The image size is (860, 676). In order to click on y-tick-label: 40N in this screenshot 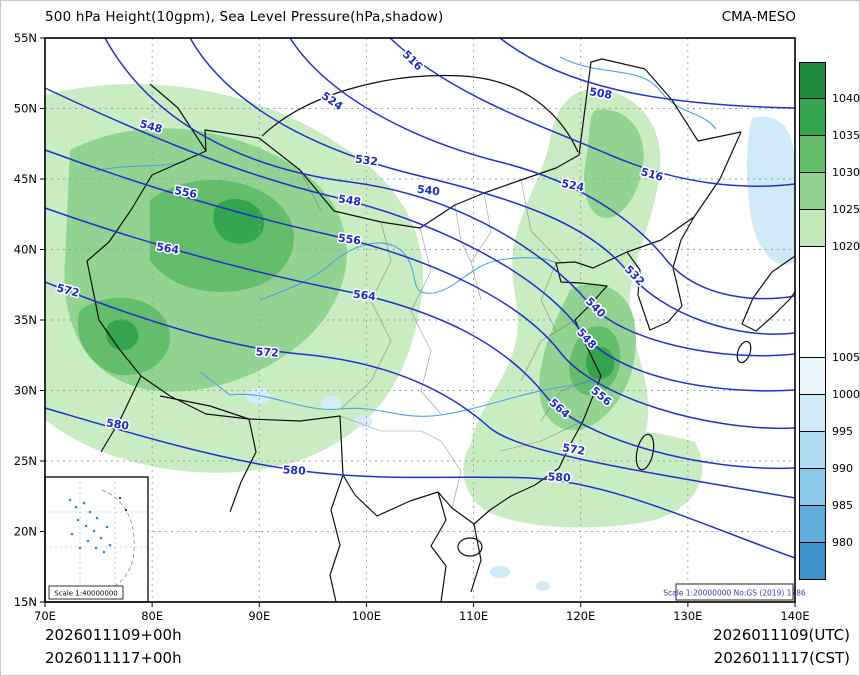, I will do `click(25, 250)`.